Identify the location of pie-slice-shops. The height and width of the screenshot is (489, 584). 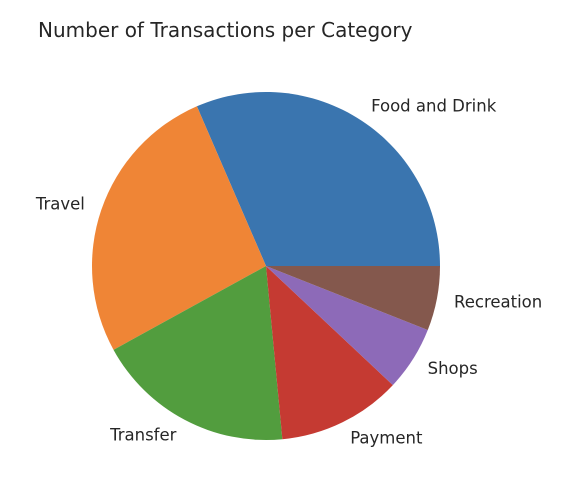
(347, 326).